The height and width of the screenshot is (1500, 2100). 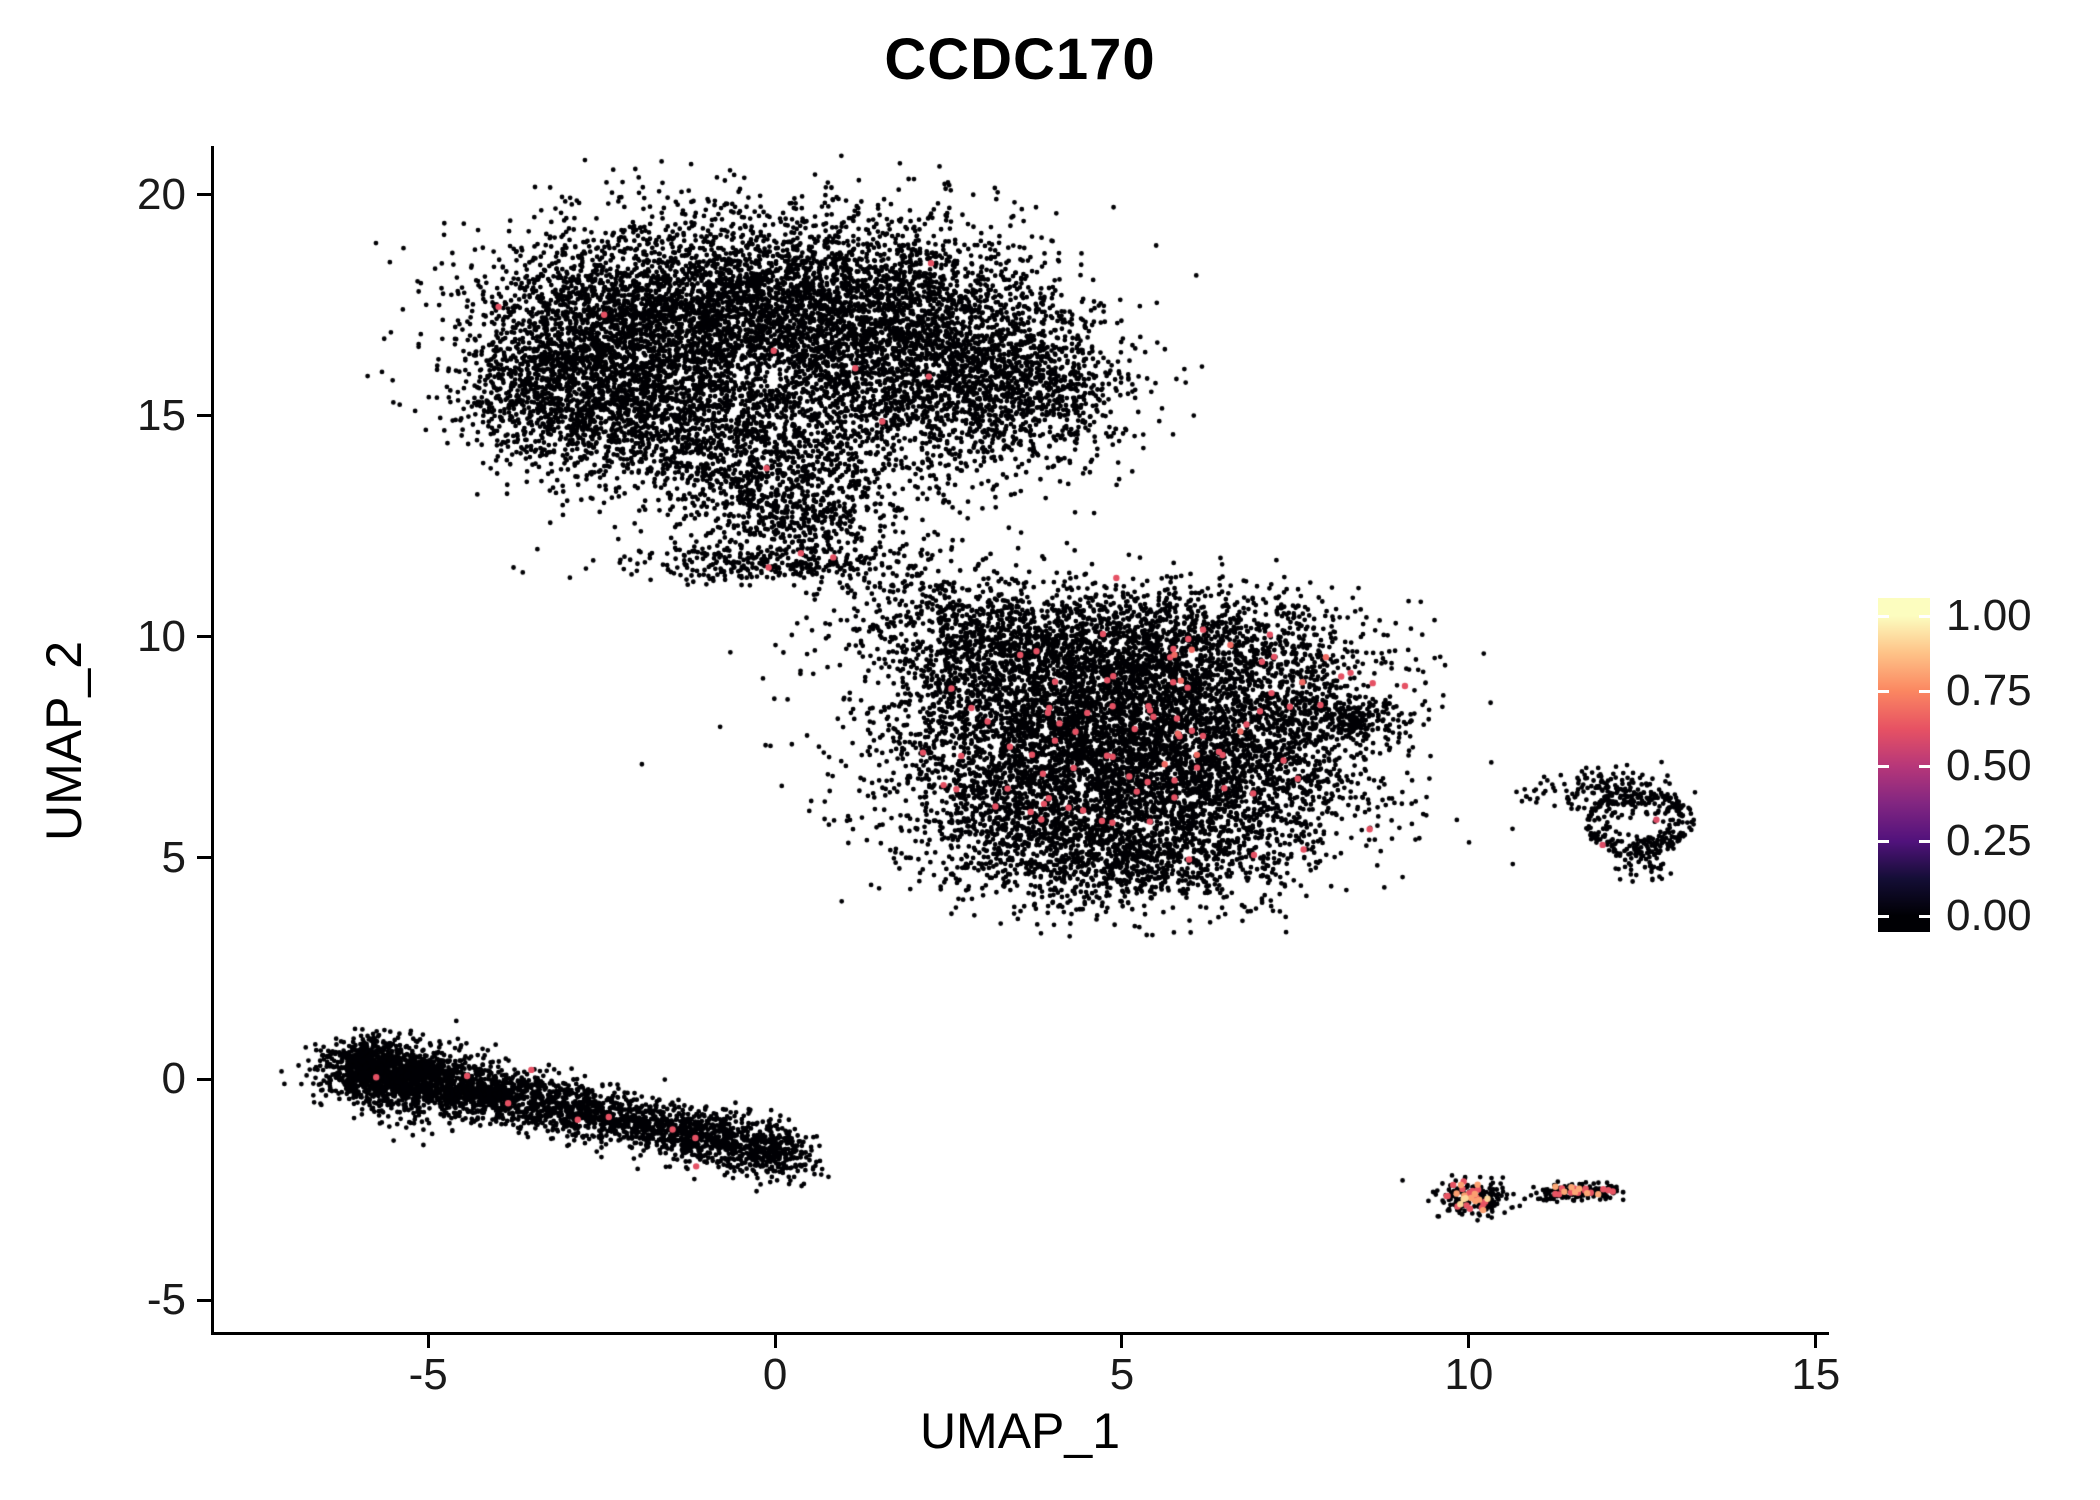 What do you see at coordinates (64, 741) in the screenshot?
I see `y-axis-label: UMAP_2` at bounding box center [64, 741].